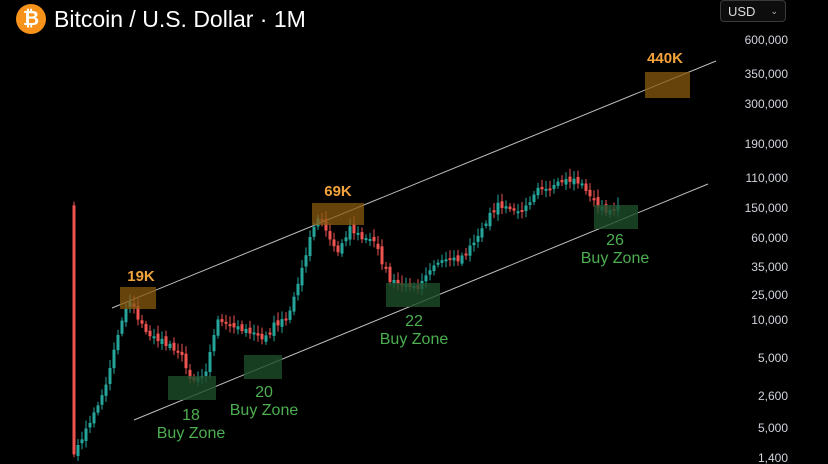 The width and height of the screenshot is (828, 464). What do you see at coordinates (773, 396) in the screenshot?
I see `price-axis-tick-label: 2,600` at bounding box center [773, 396].